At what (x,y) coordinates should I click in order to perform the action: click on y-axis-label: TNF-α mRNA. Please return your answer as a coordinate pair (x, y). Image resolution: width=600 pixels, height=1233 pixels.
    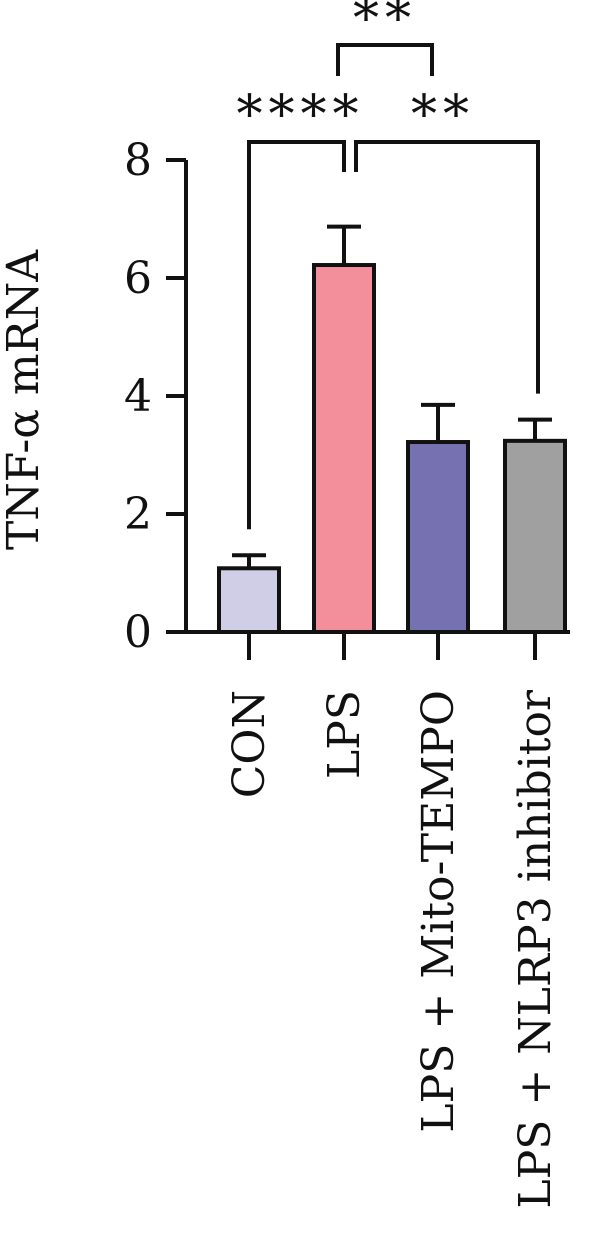
    Looking at the image, I should click on (24, 399).